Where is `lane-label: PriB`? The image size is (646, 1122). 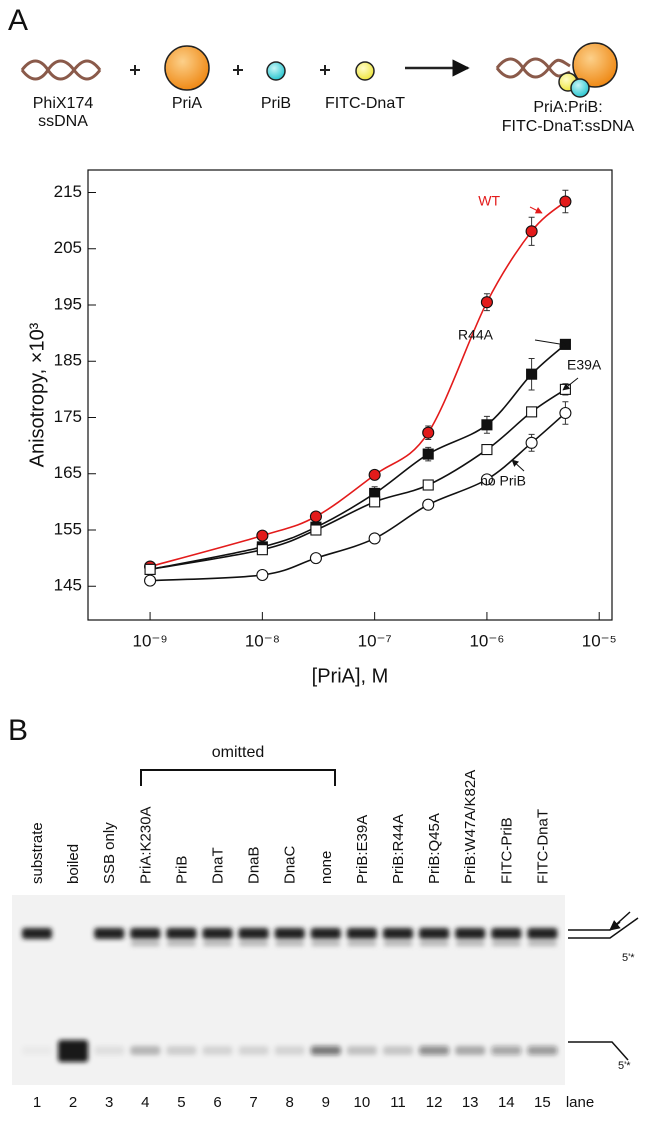 lane-label: PriB is located at coordinates (181, 870).